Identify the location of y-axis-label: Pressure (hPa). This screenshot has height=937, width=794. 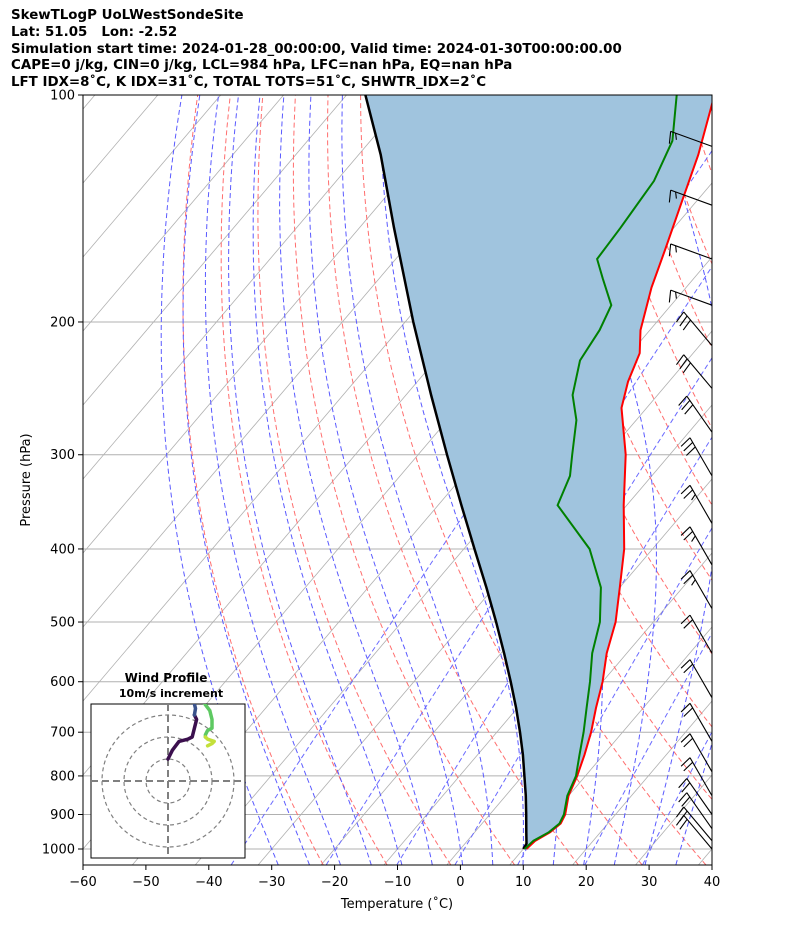
(26, 479).